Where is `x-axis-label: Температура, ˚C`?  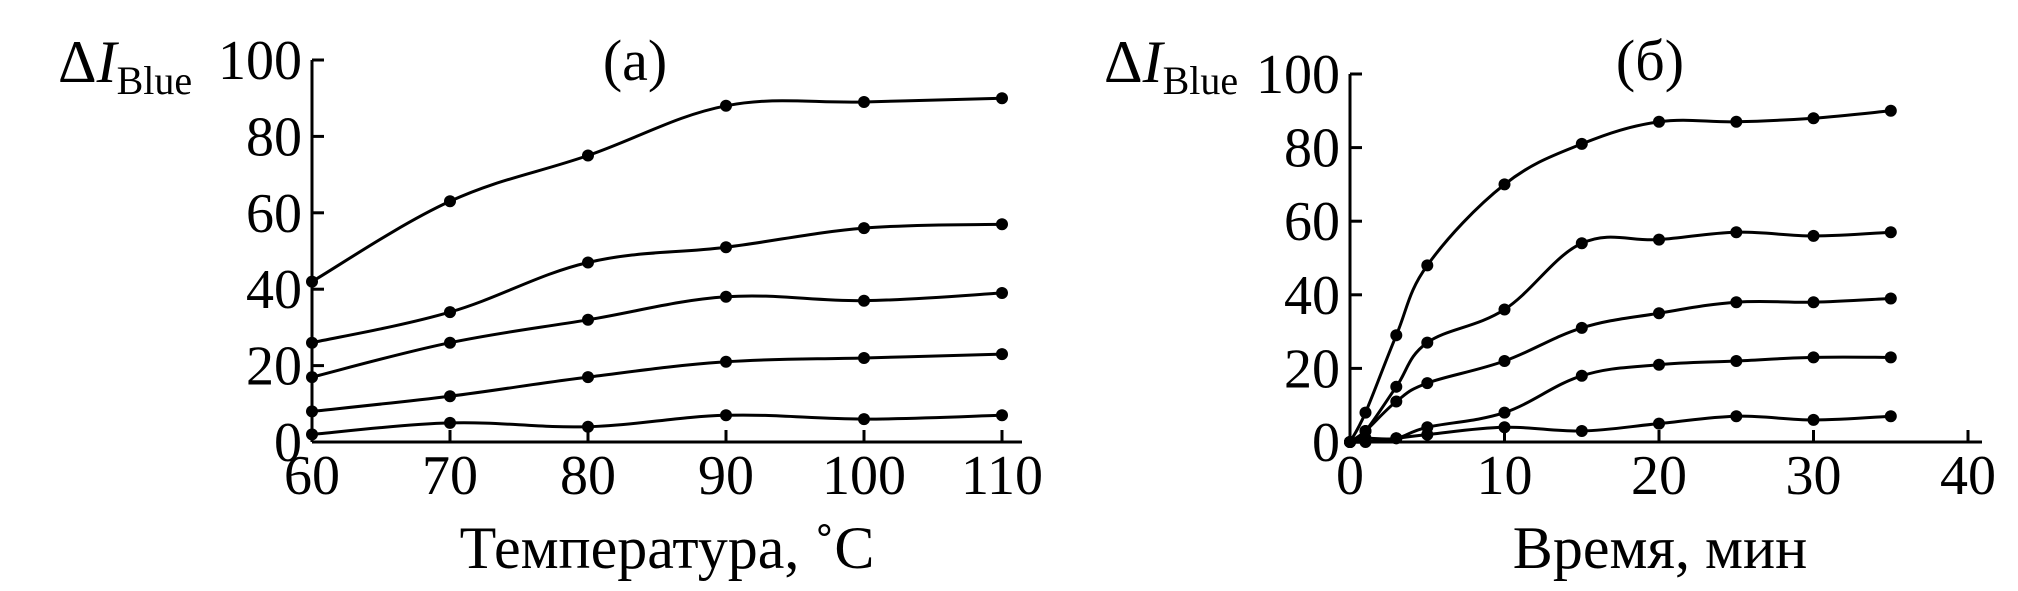 x-axis-label: Температура, ˚C is located at coordinates (667, 548).